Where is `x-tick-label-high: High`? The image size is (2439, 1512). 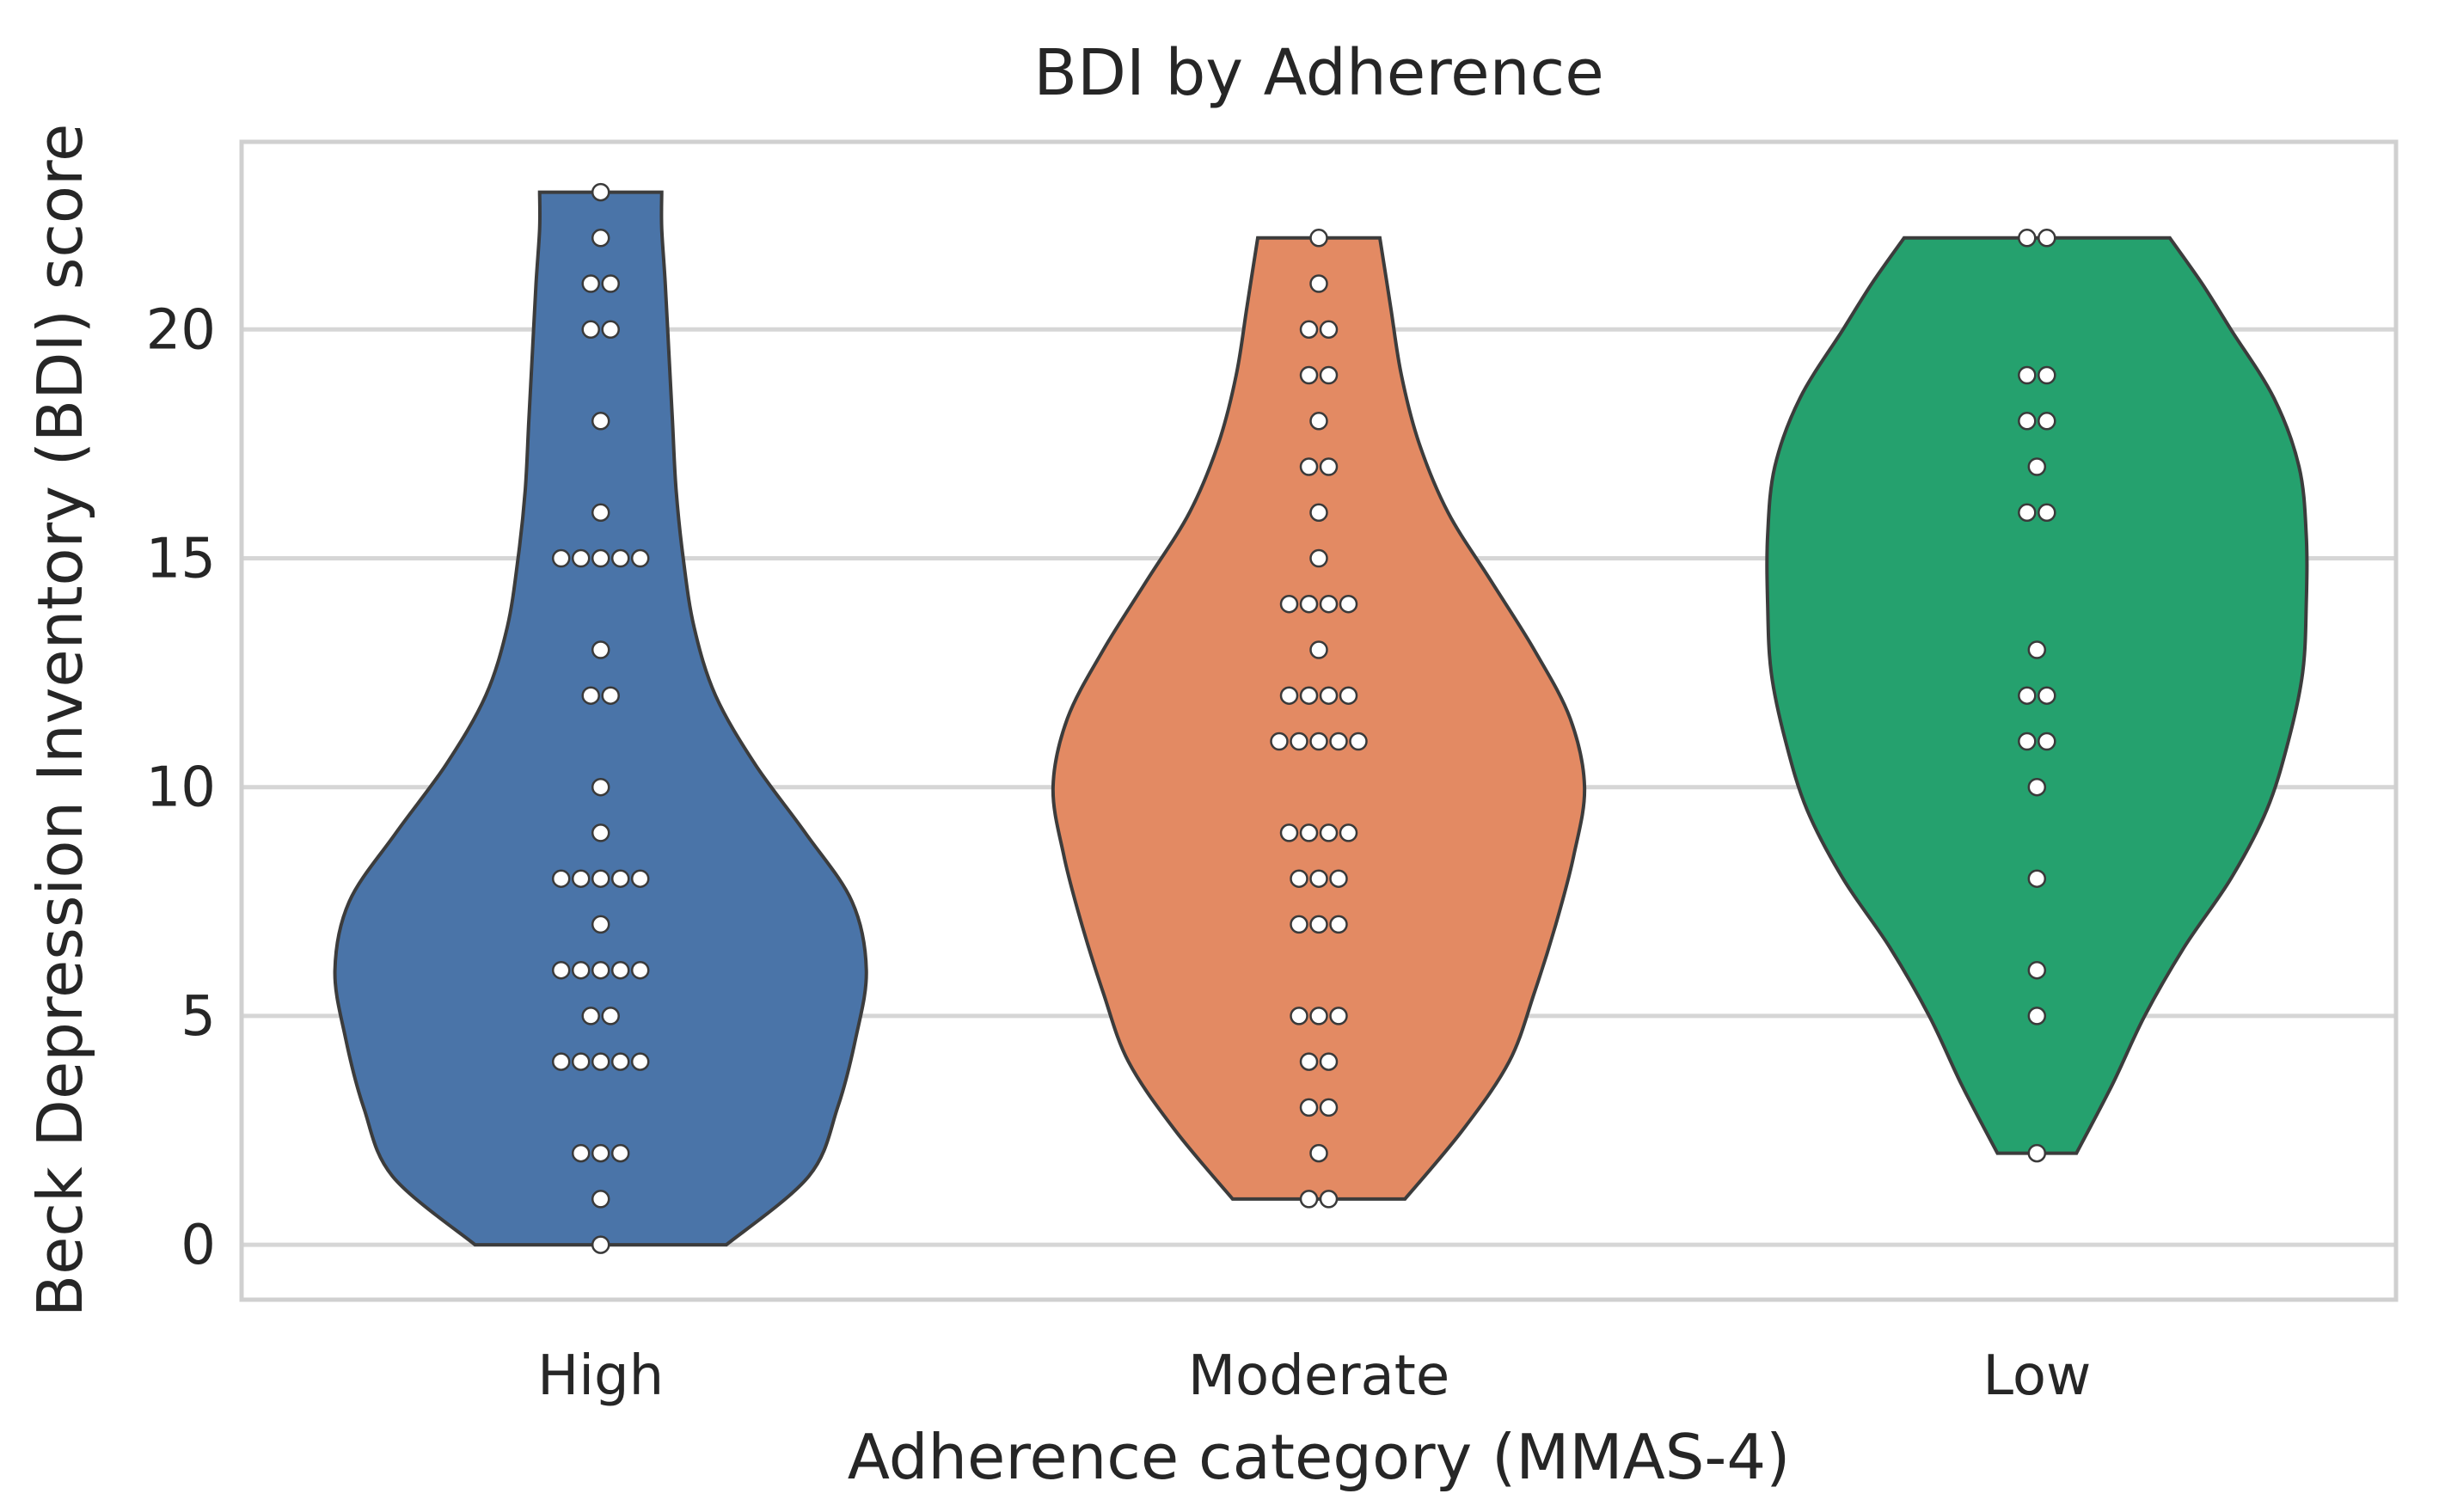
x-tick-label-high: High is located at coordinates (600, 1376).